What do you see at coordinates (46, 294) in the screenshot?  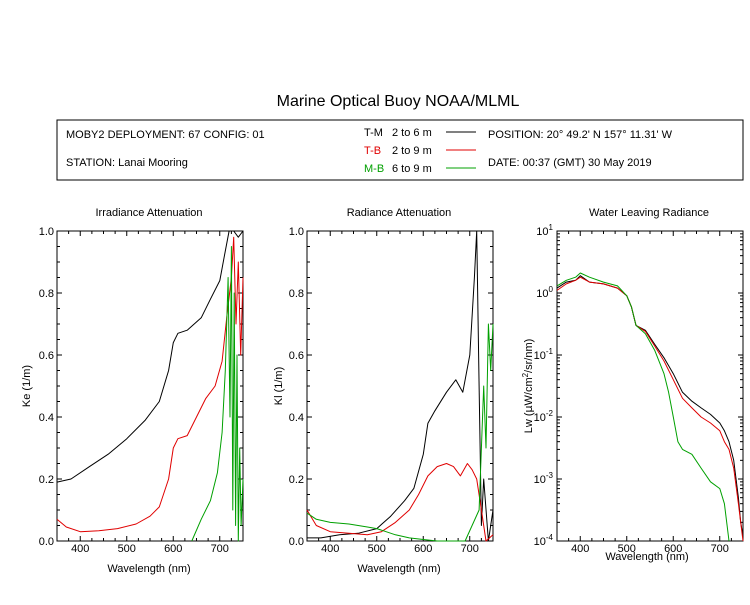 I see `y-tick-label-irradiance-4: 0.8` at bounding box center [46, 294].